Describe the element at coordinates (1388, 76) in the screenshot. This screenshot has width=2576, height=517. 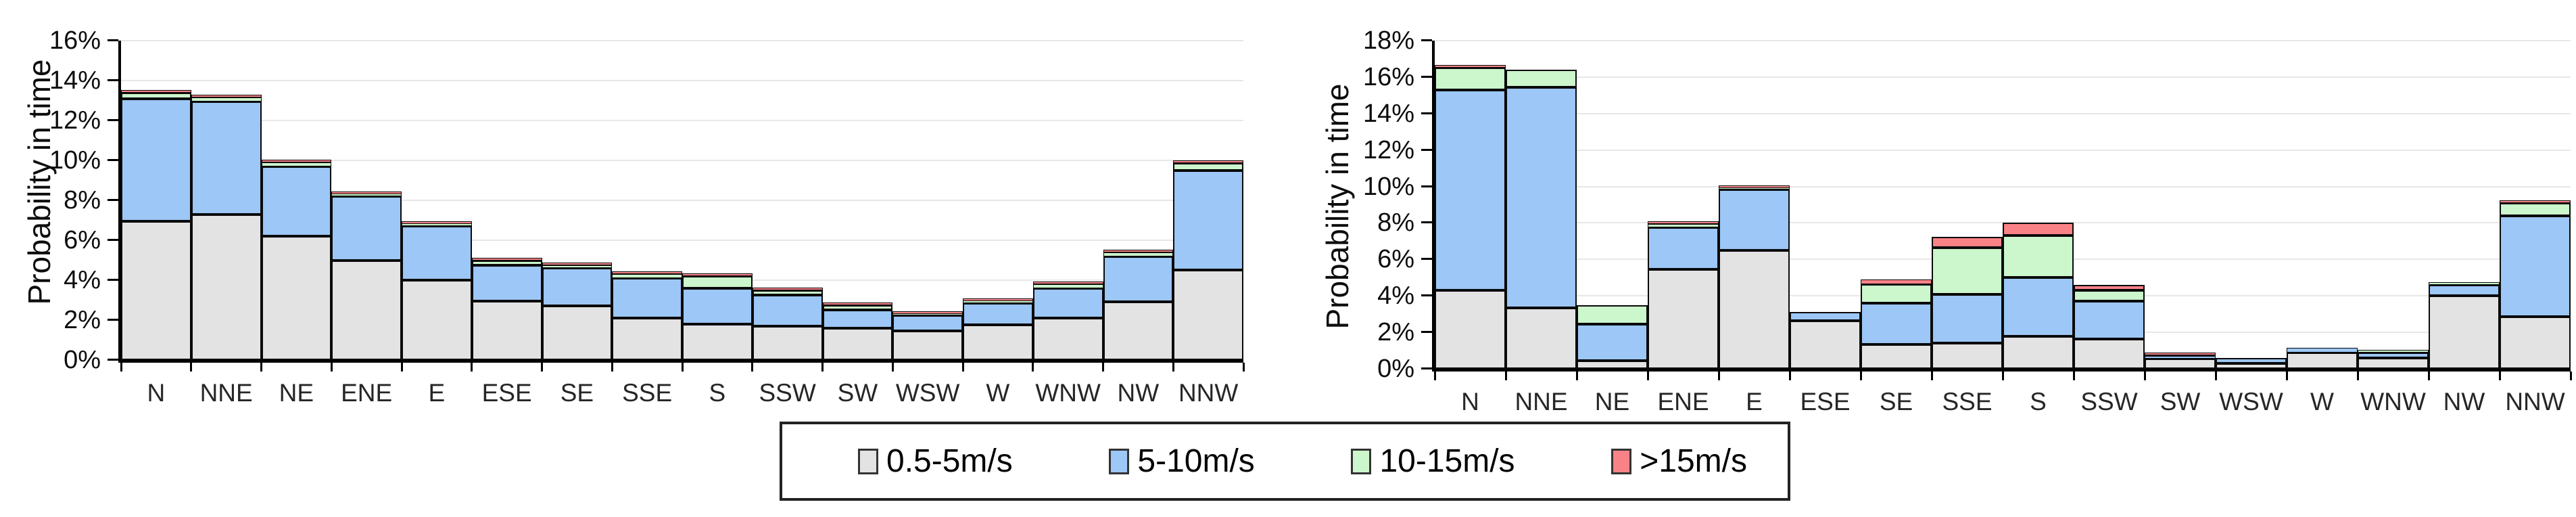
I see `y-tick-label: 16%` at that location.